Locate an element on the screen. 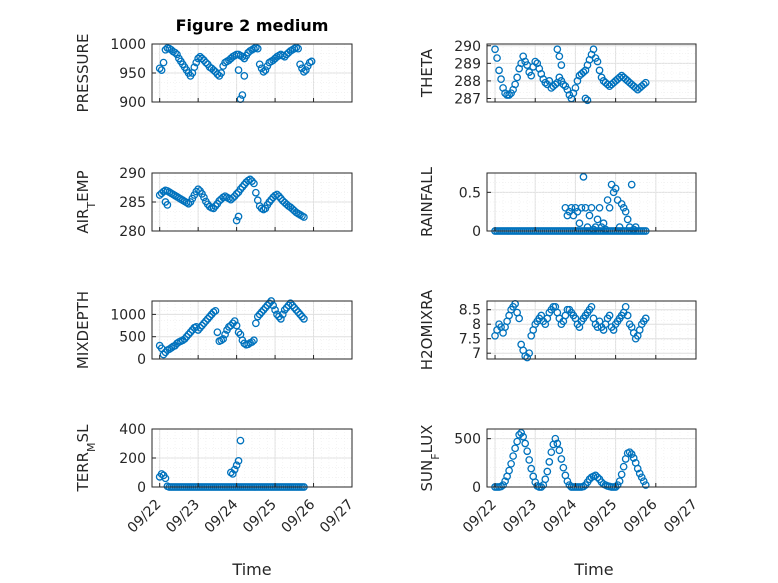 This screenshot has height=583, width=778. x-tick-label: 09/23 is located at coordinates (183, 517).